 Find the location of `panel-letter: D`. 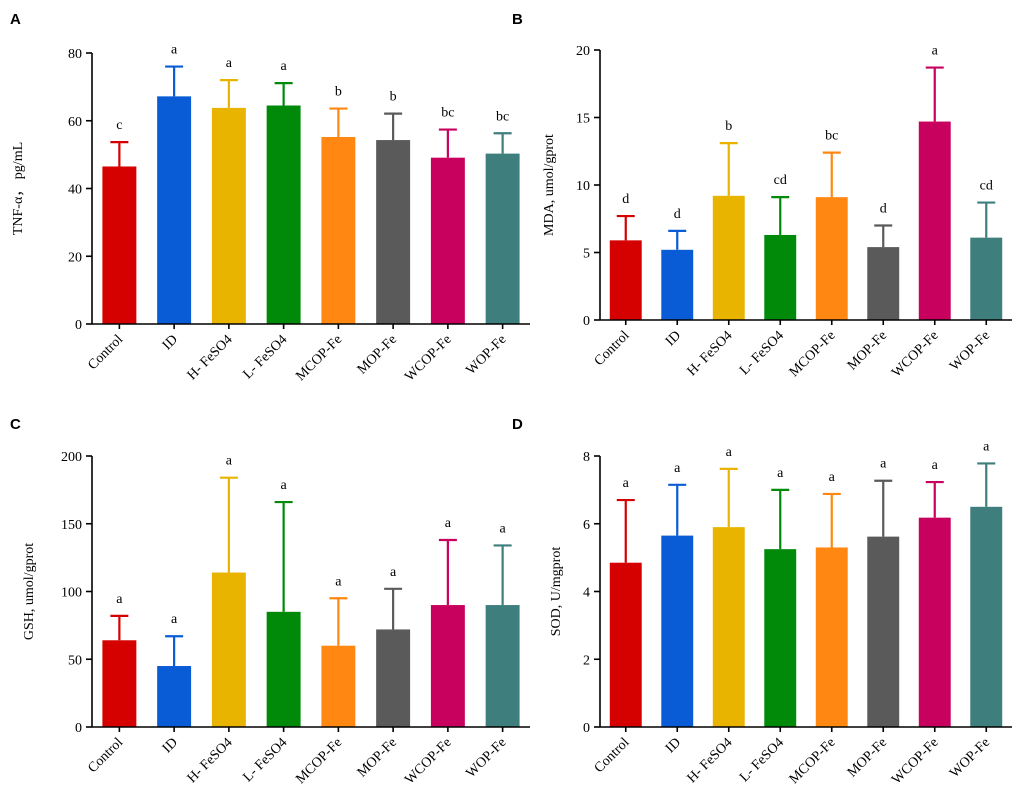

panel-letter: D is located at coordinates (517, 424).